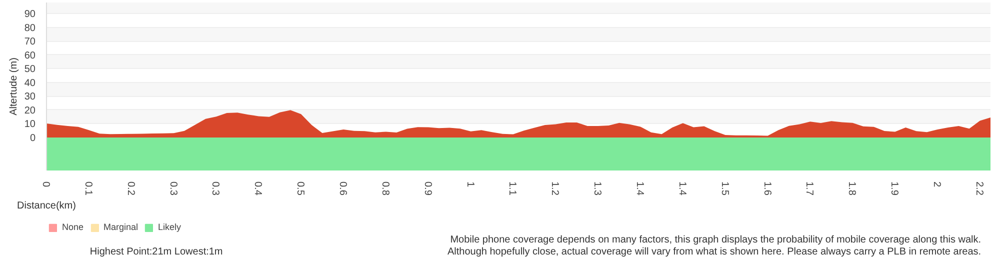 The height and width of the screenshot is (260, 1000). I want to click on x-tick-label: 1.6, so click(766, 189).